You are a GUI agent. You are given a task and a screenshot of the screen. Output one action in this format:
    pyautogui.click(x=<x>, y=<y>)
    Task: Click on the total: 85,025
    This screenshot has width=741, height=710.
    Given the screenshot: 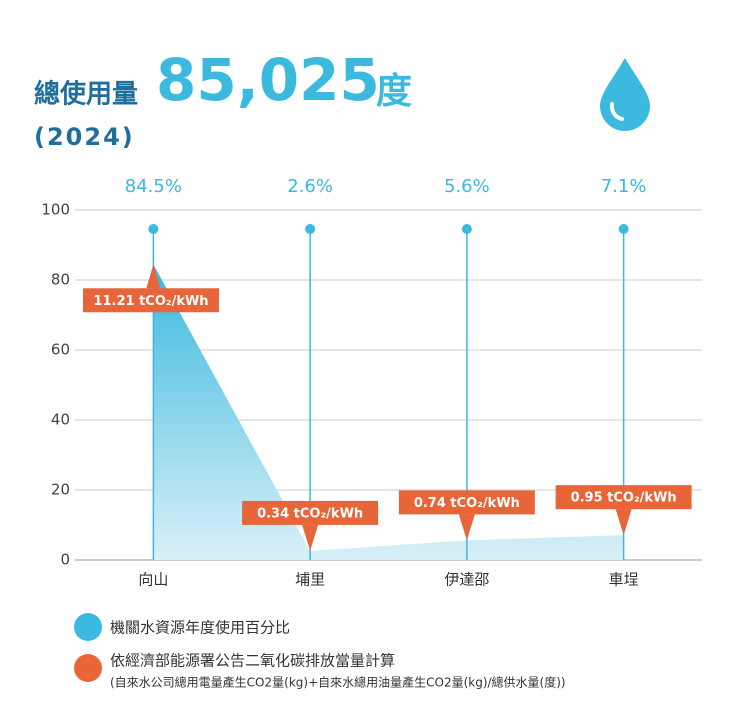 What is the action you would take?
    pyautogui.click(x=268, y=80)
    